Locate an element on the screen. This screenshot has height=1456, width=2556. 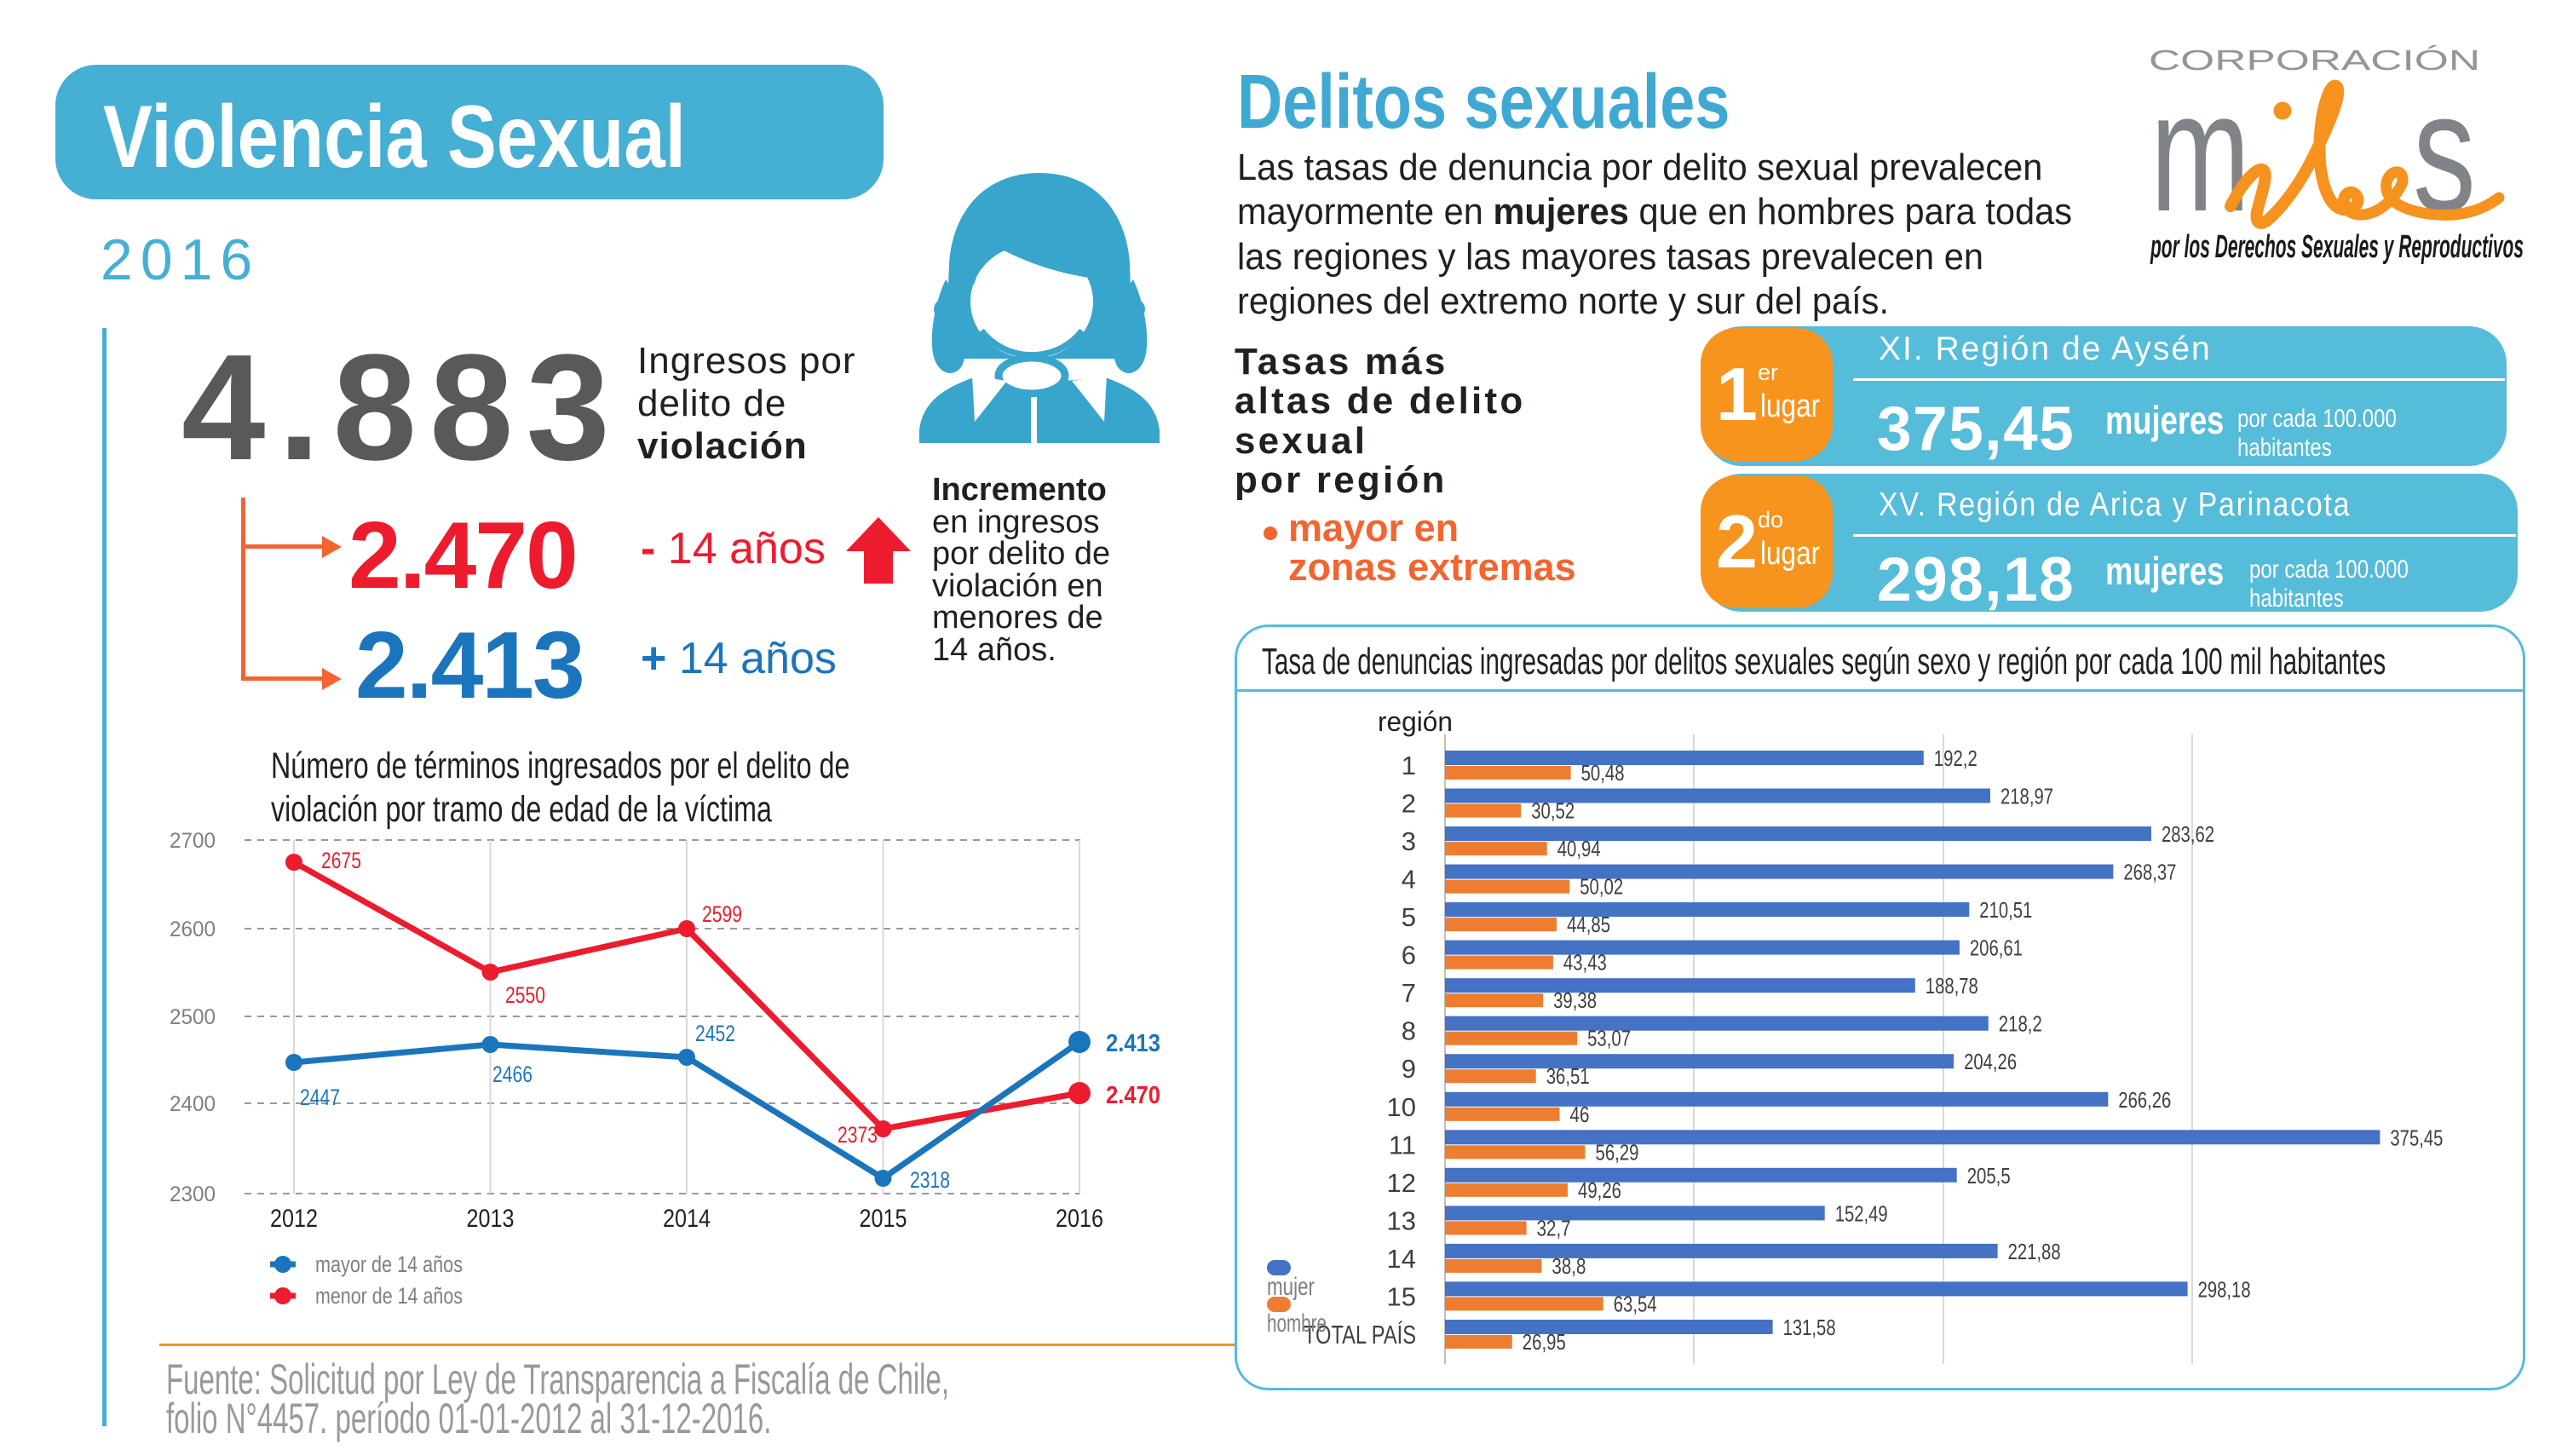
svg-text: 218,97 is located at coordinates (2027, 797).